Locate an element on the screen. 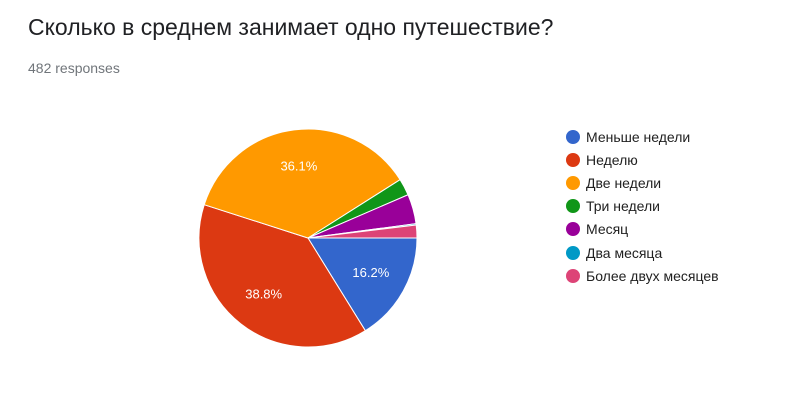 The width and height of the screenshot is (800, 419). pie-slice-label: 38.8% is located at coordinates (263, 294).